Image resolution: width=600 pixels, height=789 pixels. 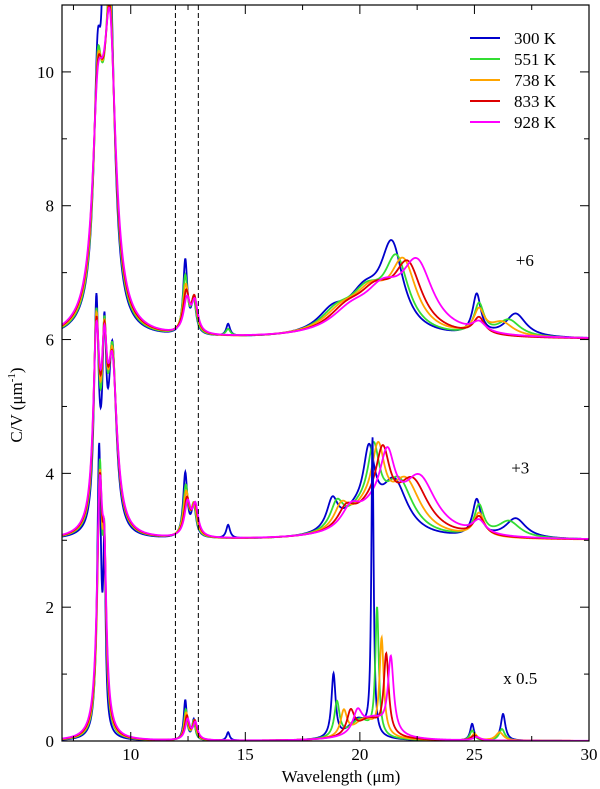 I want to click on y-tick-label: 8, so click(x=50, y=206).